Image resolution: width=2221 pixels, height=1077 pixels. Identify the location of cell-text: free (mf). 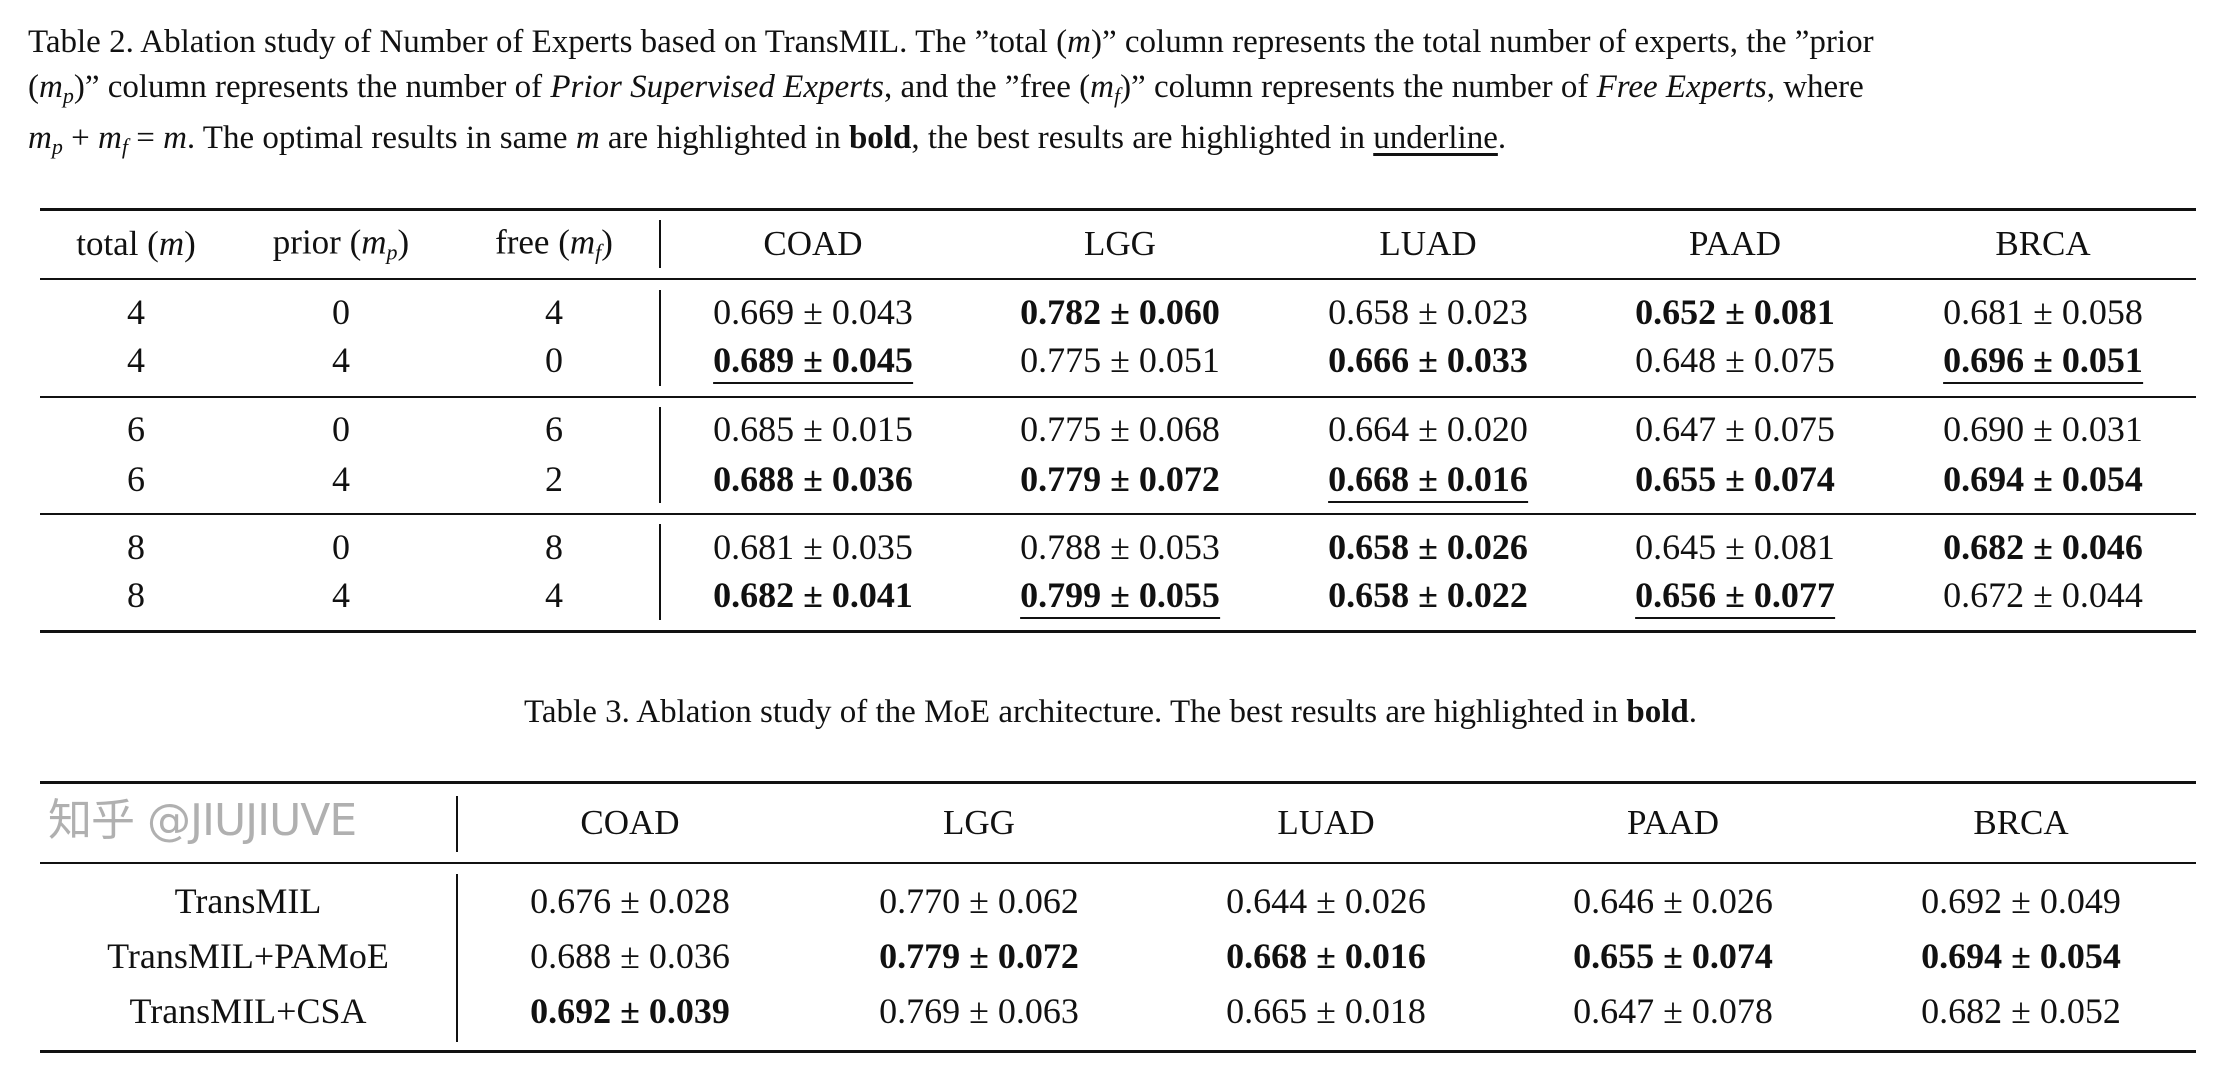
(554, 243).